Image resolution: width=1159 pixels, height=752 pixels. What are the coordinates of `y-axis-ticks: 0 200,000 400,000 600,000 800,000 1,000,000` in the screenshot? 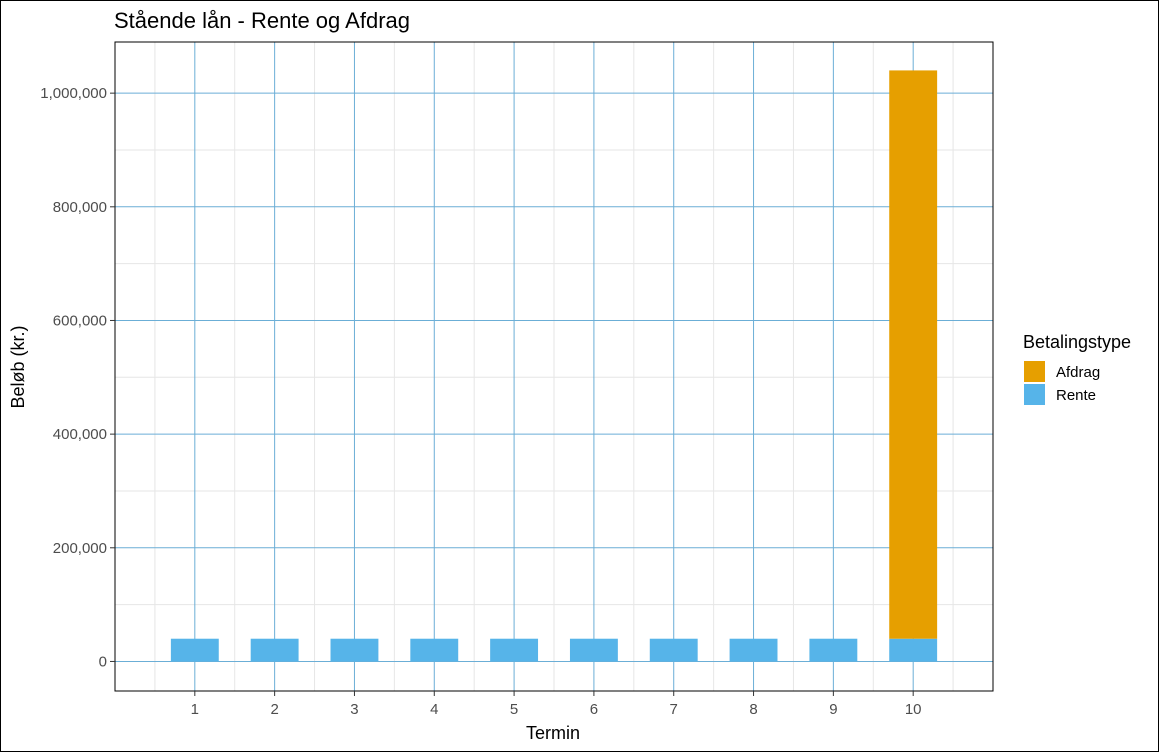 It's located at (77, 377).